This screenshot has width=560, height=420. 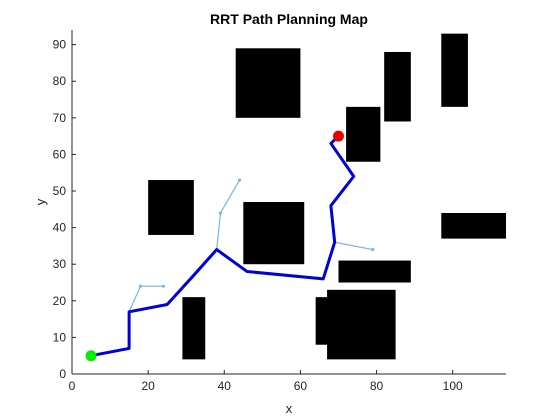 I want to click on y-tick-label-1: 10, so click(x=60, y=337).